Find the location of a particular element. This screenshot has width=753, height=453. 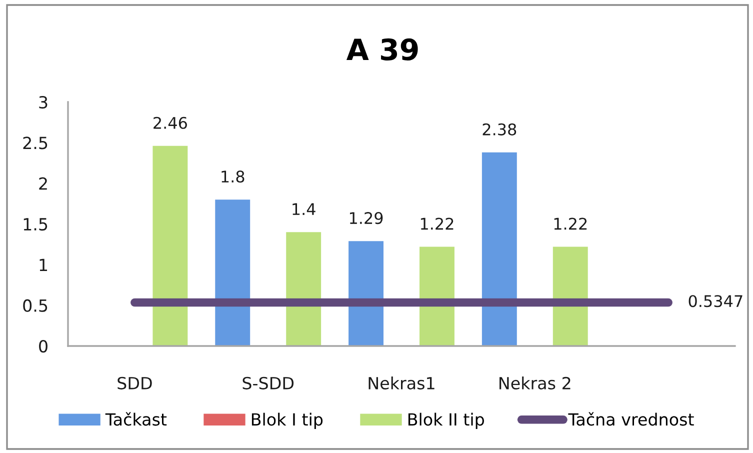

y-tick-label: 0.5 is located at coordinates (35, 305).